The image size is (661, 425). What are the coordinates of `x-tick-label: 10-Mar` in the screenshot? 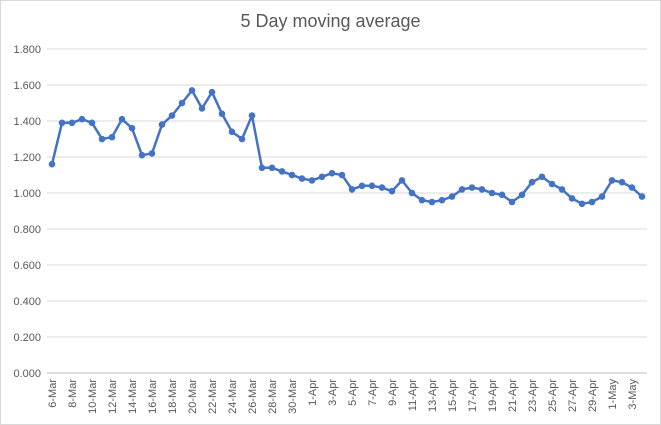 It's located at (93, 396).